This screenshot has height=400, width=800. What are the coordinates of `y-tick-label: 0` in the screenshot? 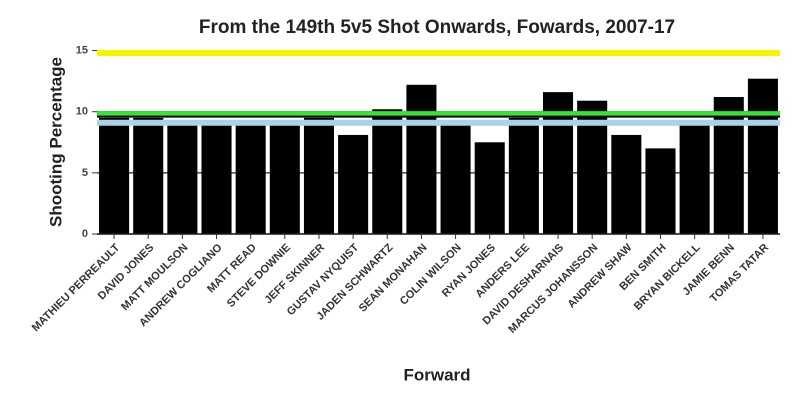 It's located at (85, 234).